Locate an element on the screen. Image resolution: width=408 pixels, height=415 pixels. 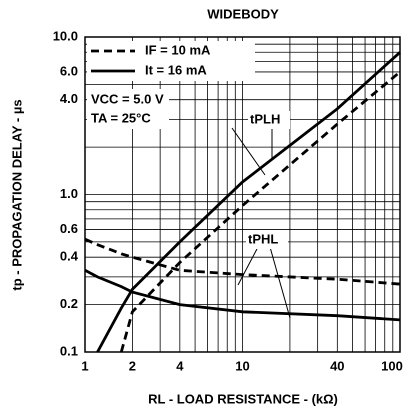
y-tick-label: 6.0 is located at coordinates (69, 70).